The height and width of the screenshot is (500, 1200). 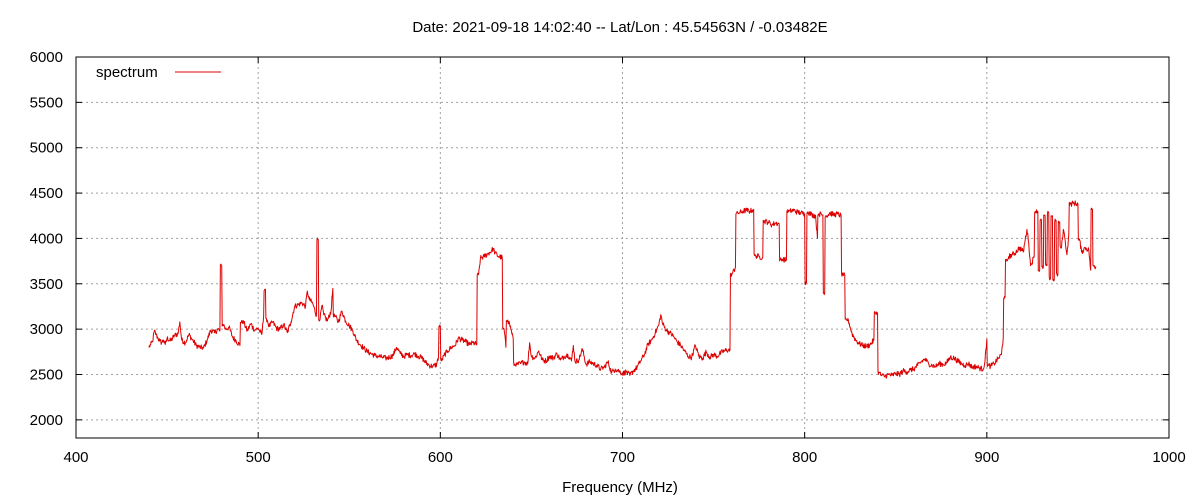 What do you see at coordinates (46, 329) in the screenshot?
I see `y-tick-label: 3000` at bounding box center [46, 329].